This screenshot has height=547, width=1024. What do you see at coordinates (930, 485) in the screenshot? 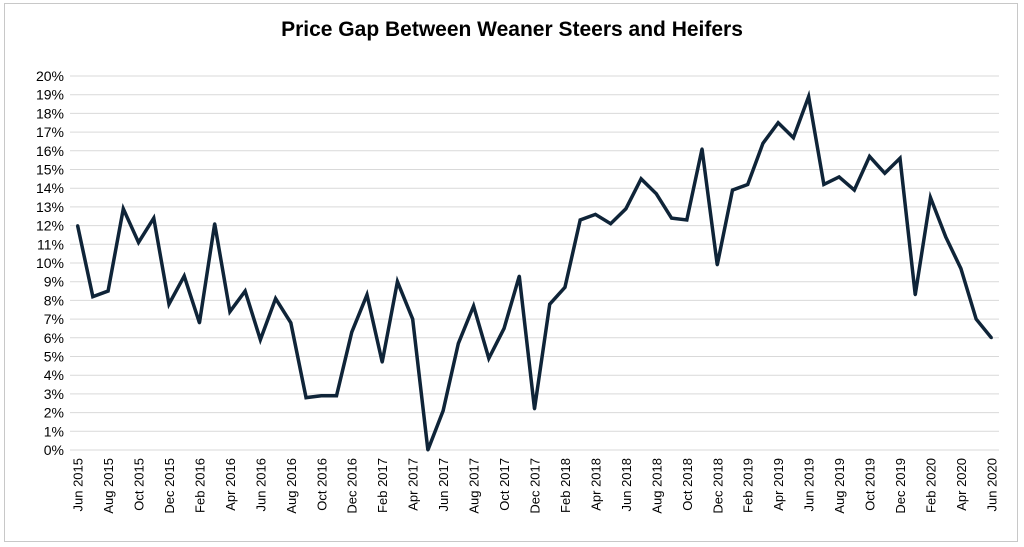
I see `x-tick-label: Feb 2020` at bounding box center [930, 485].